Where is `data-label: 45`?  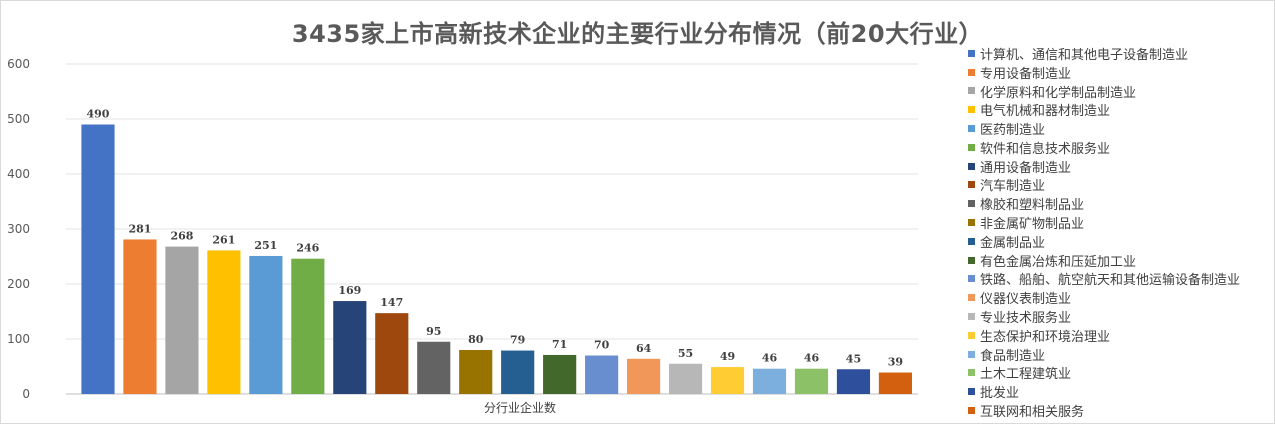
data-label: 45 is located at coordinates (853, 358).